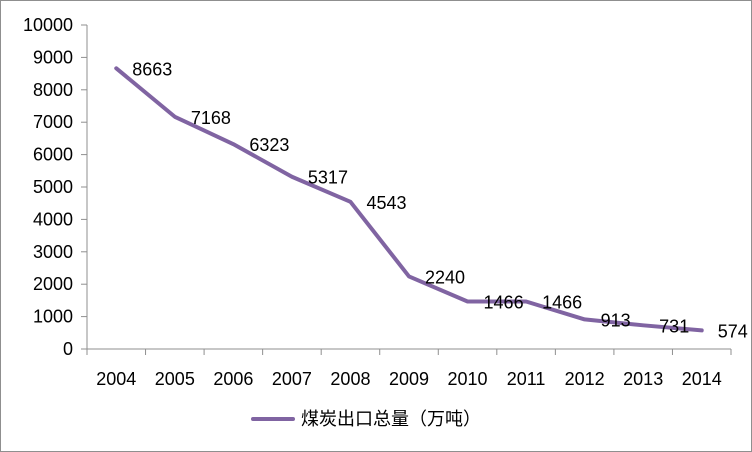 This screenshot has height=452, width=752. Describe the element at coordinates (53, 90) in the screenshot. I see `y-tick-label: 8000` at that location.